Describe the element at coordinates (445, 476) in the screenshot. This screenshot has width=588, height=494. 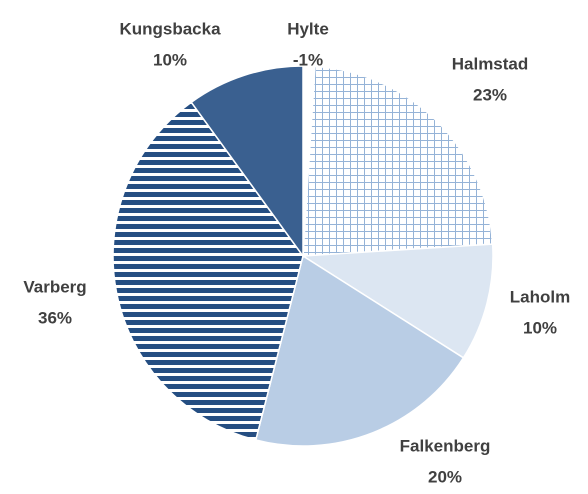
I see `slice-label-value: 20%` at that location.